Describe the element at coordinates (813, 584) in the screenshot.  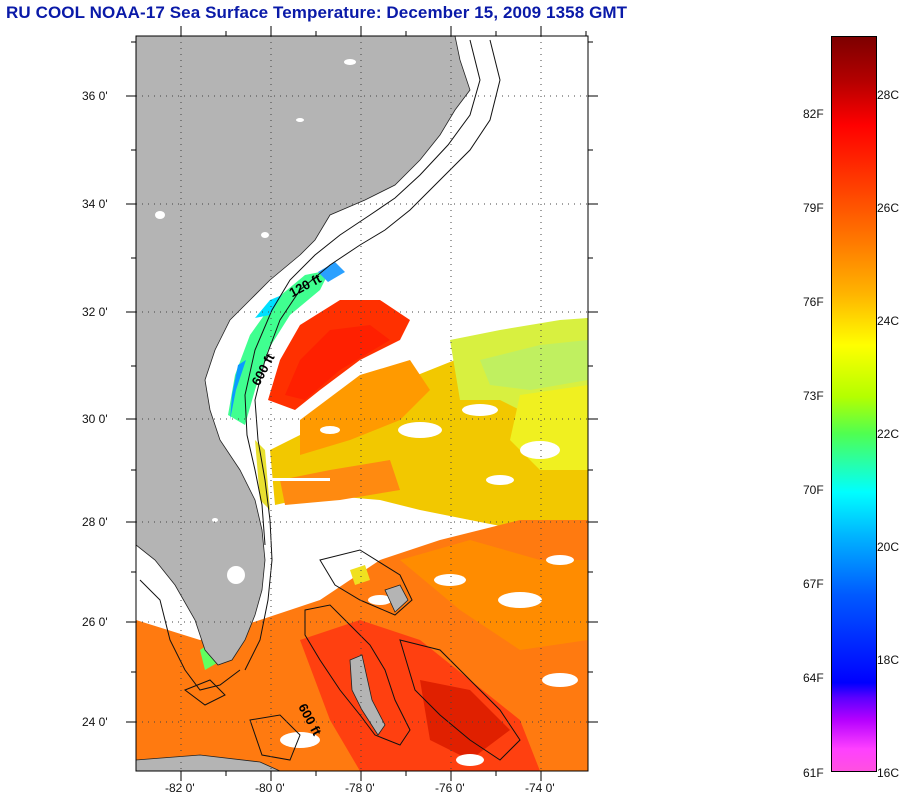
I see `cb-f-67: 67F` at that location.